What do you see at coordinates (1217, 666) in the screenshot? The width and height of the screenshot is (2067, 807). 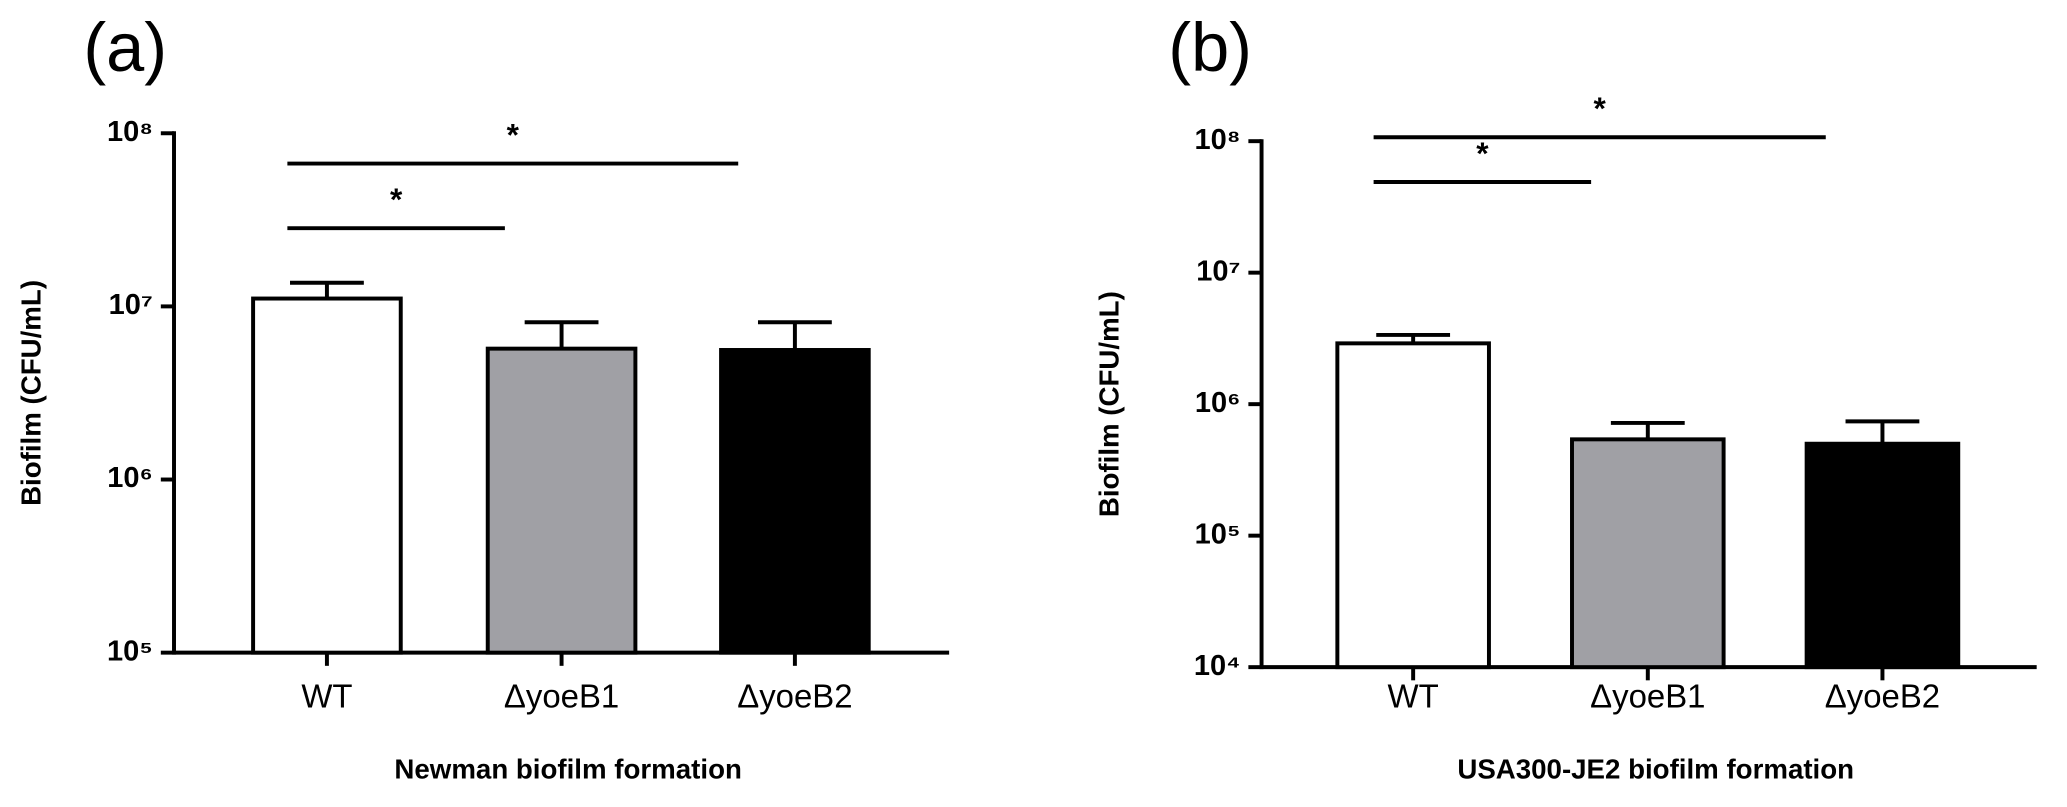 I see `y-tick-label: 10⁴` at bounding box center [1217, 666].